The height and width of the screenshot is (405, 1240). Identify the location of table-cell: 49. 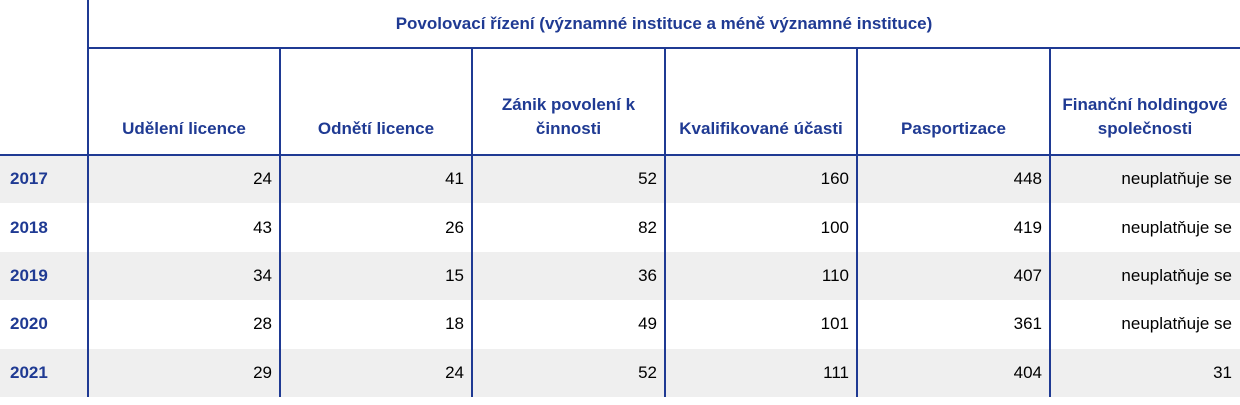
(647, 324).